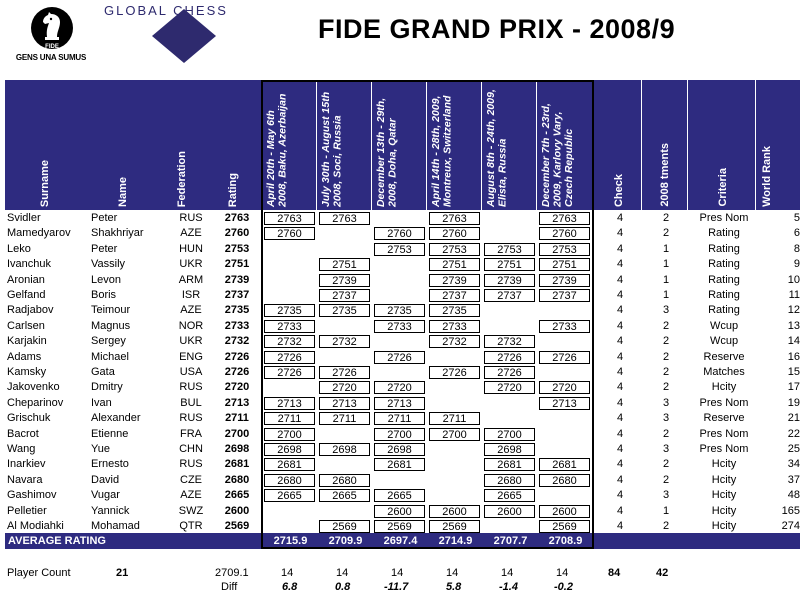  What do you see at coordinates (45, 183) in the screenshot?
I see `header-surname: Surname` at bounding box center [45, 183].